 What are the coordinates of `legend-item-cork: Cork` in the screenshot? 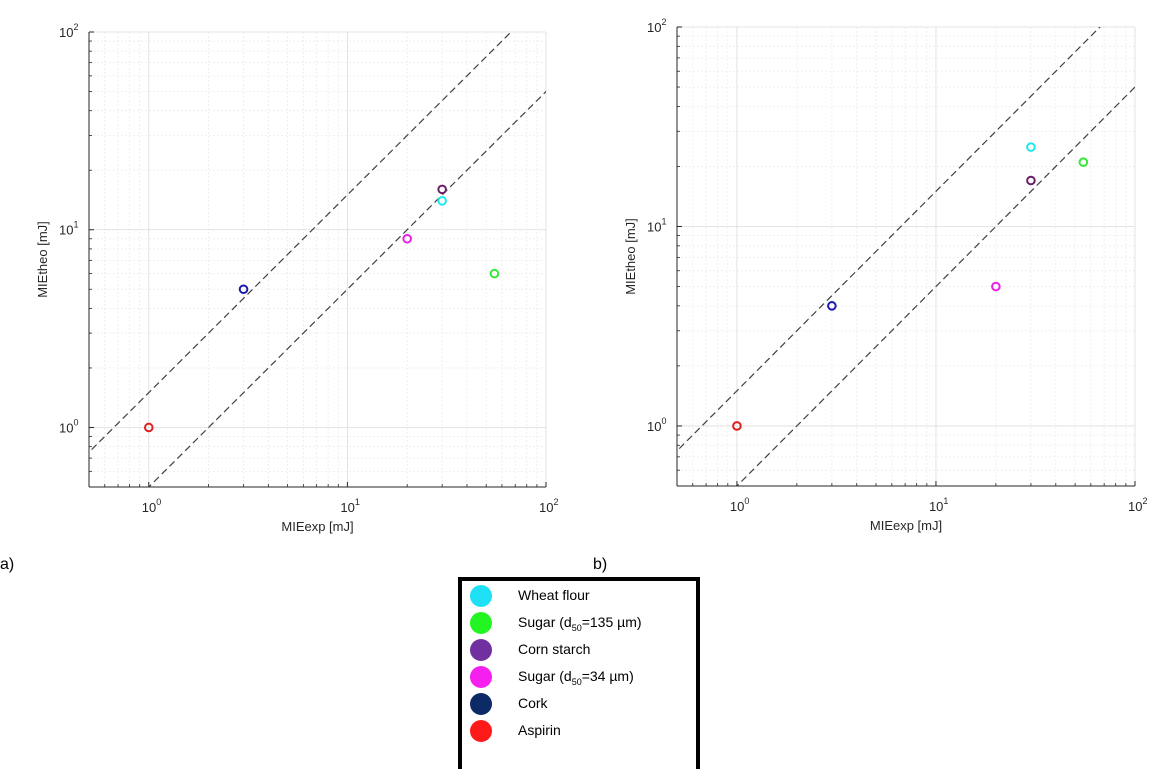 It's located at (509, 704).